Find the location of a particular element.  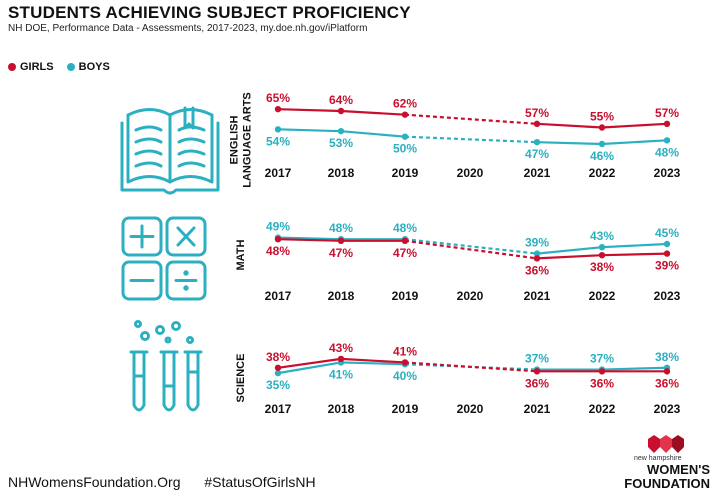

x-tick-label: 2021 is located at coordinates (537, 173).